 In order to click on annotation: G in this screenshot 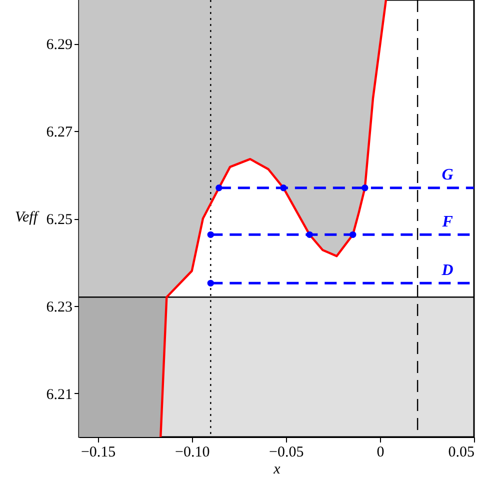, I will do `click(448, 175)`.